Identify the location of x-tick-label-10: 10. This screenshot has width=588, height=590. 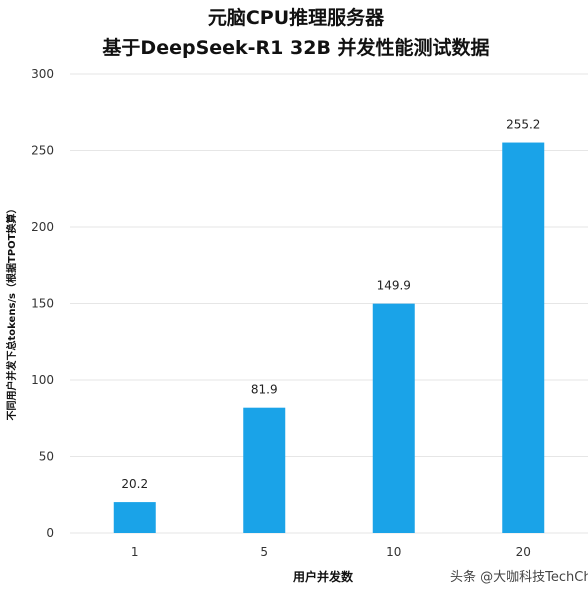
(393, 552).